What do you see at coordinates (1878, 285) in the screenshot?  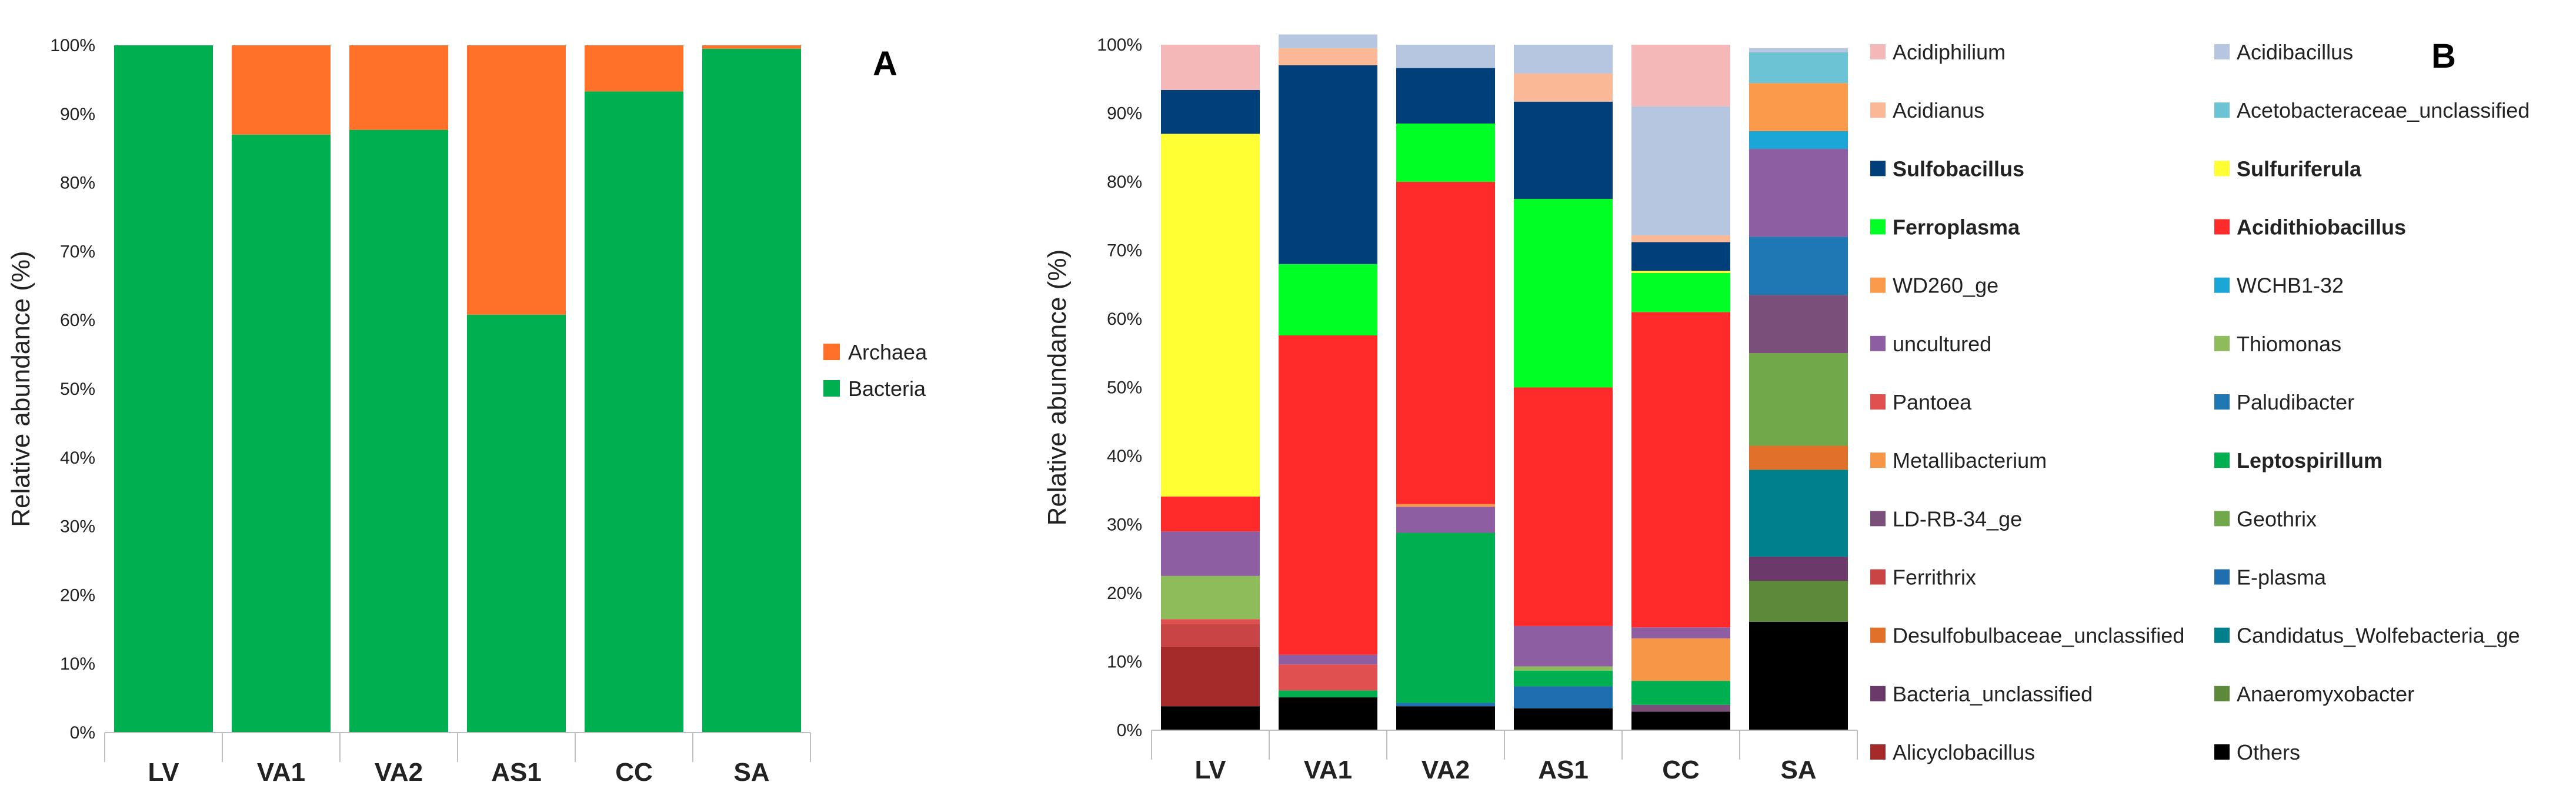 I see `panel-b-legend-swatch-wd260-ge` at bounding box center [1878, 285].